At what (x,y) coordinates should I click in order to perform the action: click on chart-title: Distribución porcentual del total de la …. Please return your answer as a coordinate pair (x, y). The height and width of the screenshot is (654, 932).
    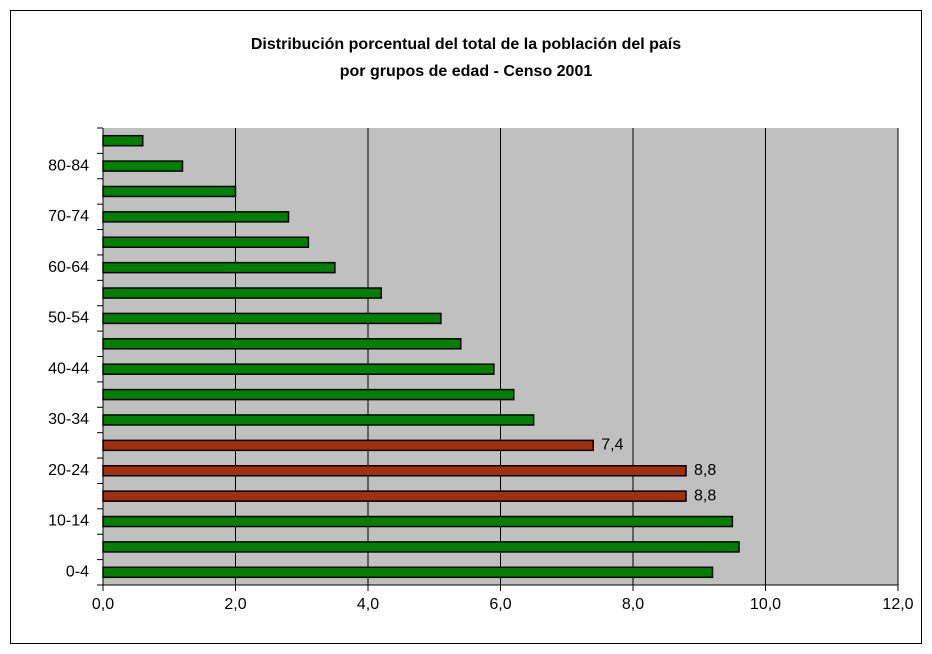
    Looking at the image, I should click on (466, 44).